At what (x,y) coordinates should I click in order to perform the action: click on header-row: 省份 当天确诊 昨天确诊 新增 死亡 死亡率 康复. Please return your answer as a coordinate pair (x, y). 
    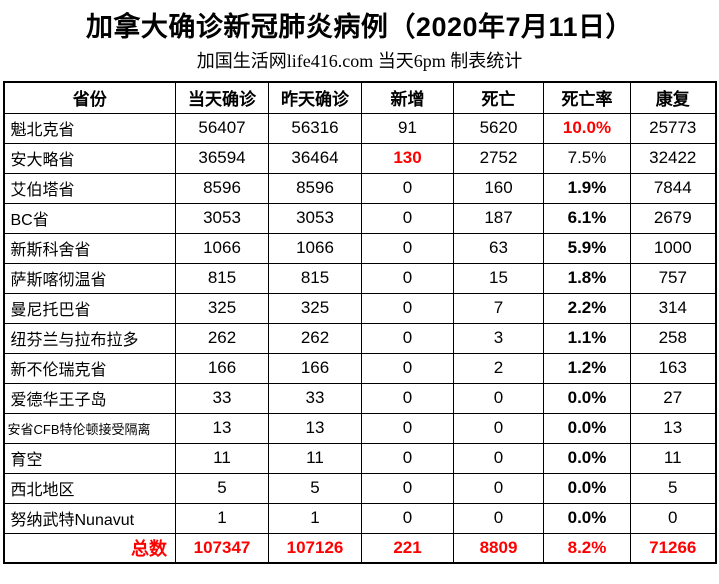
    Looking at the image, I should click on (359, 97).